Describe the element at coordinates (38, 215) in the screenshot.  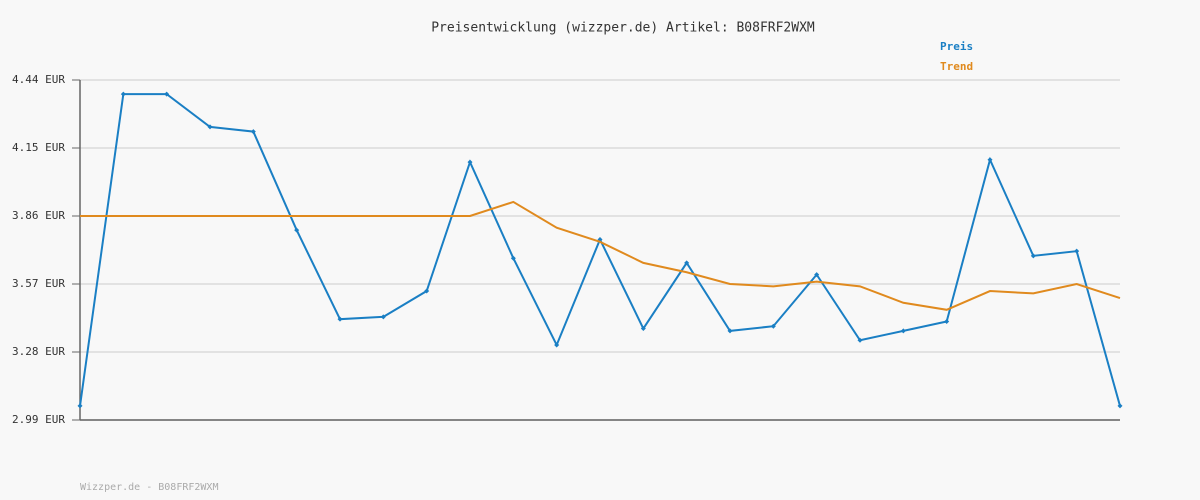
I see `y-tick-label: 3.86 EUR` at that location.